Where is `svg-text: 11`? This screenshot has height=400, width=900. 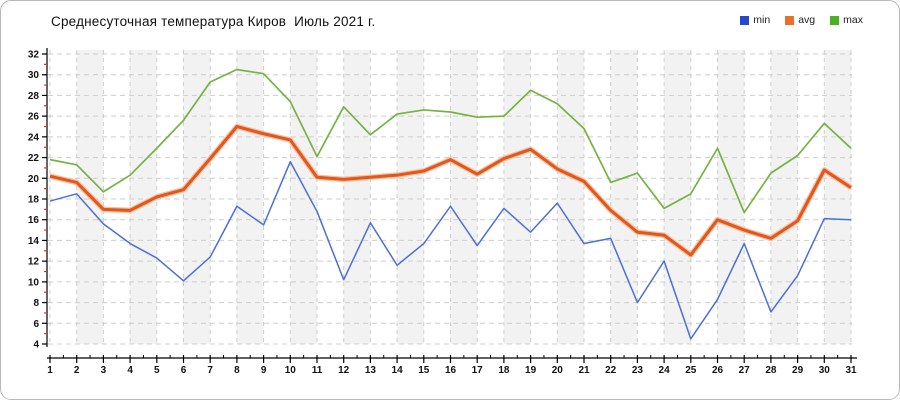
svg-text: 11 is located at coordinates (317, 370).